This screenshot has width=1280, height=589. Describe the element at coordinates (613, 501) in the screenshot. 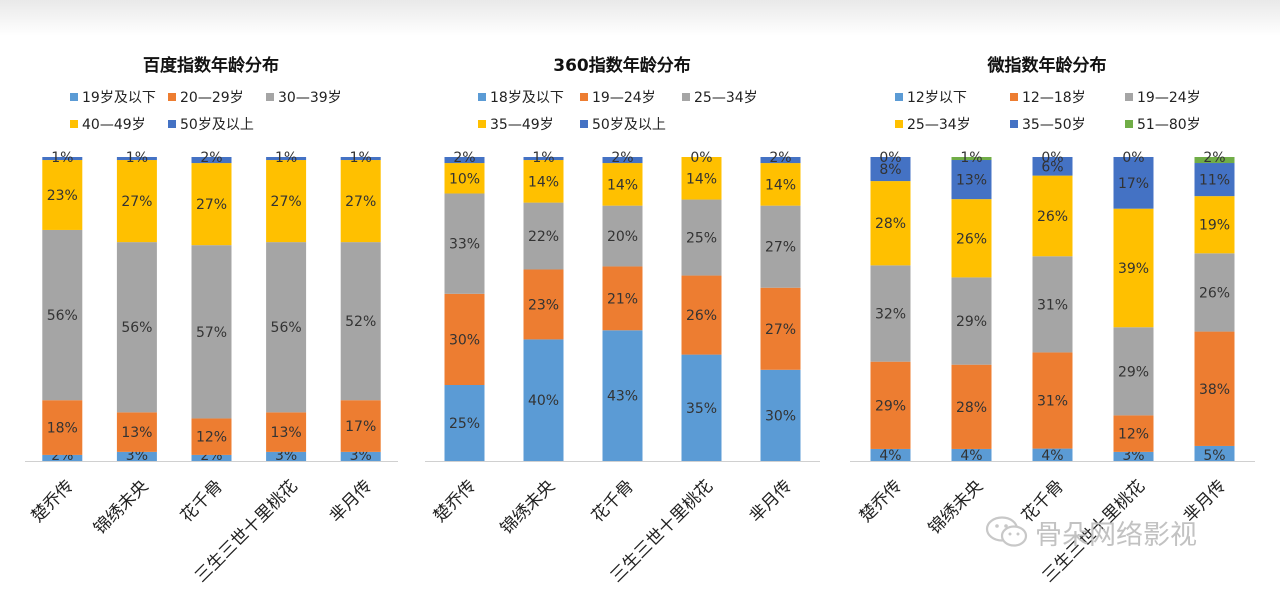

I see `category-label: 花千骨` at that location.